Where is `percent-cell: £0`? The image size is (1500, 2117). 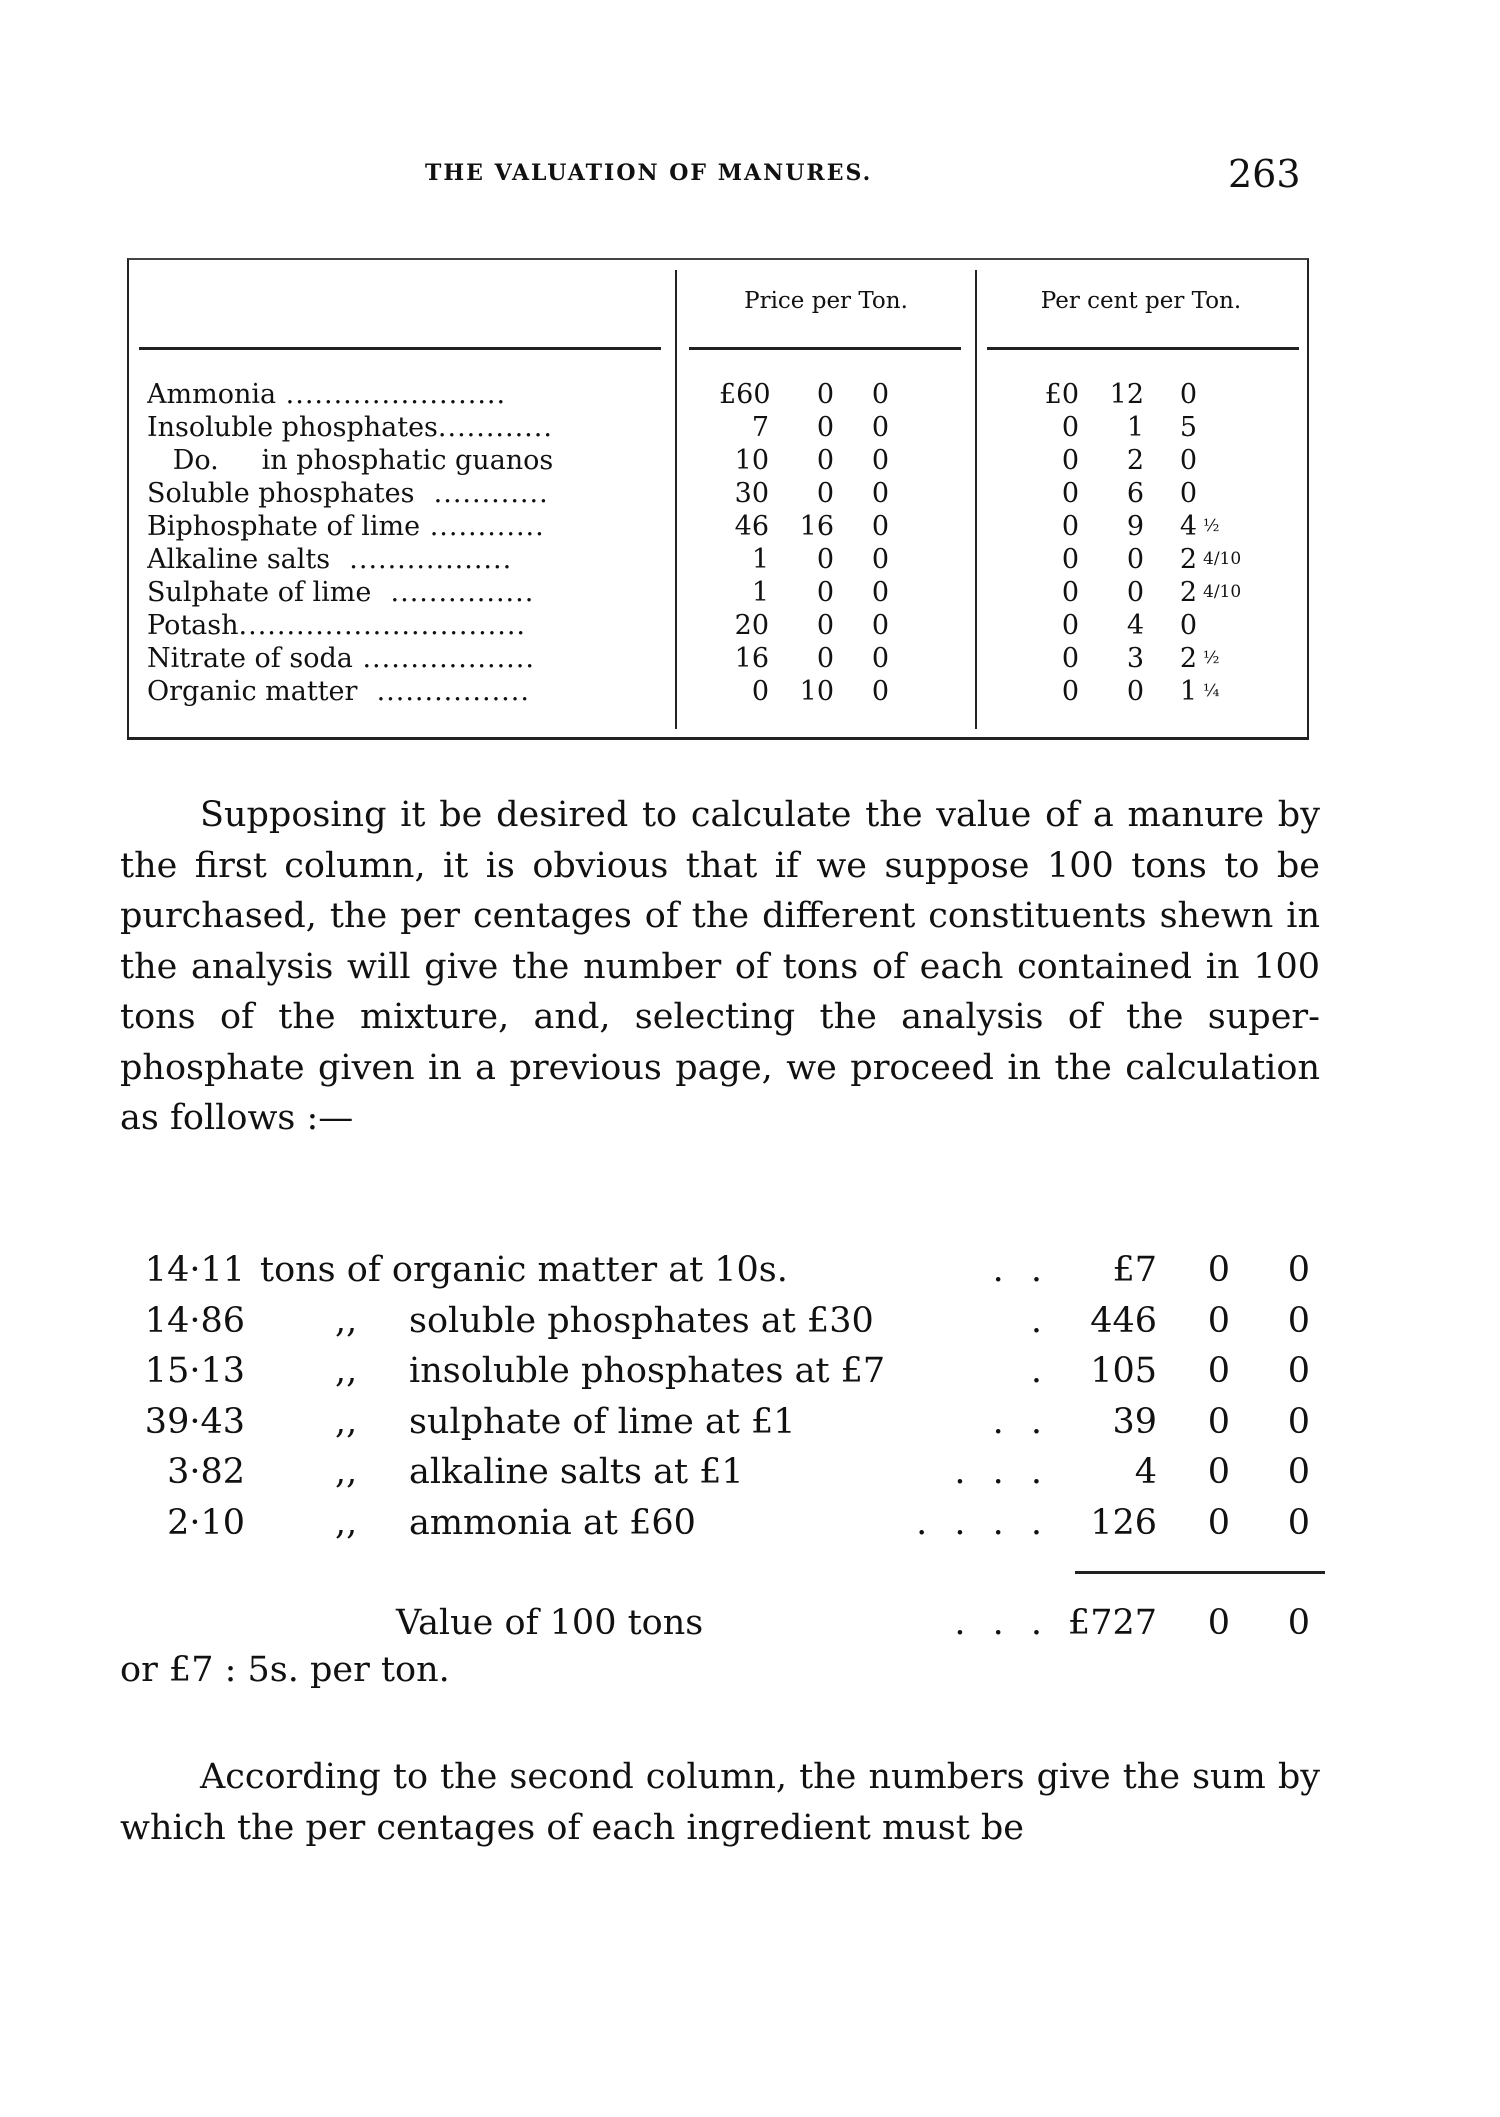
percent-cell: £0 is located at coordinates (1061, 394).